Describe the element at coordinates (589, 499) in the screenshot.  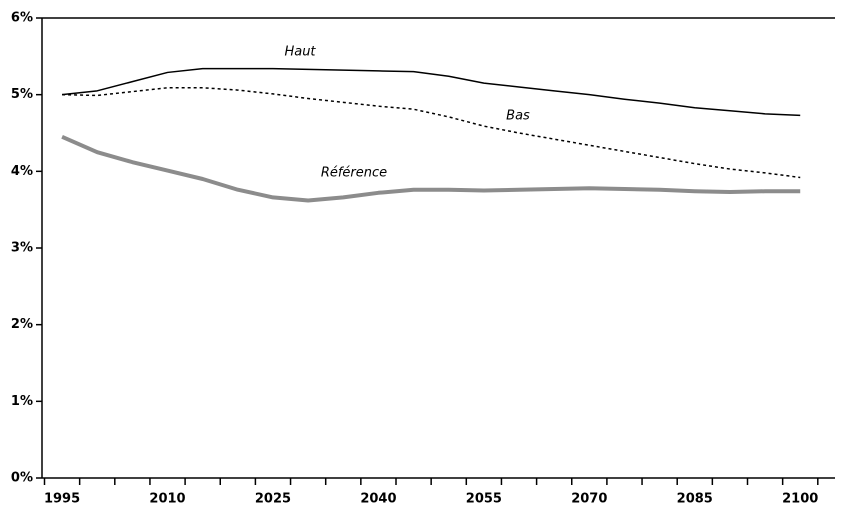
I see `x-tick-label: 2070` at that location.